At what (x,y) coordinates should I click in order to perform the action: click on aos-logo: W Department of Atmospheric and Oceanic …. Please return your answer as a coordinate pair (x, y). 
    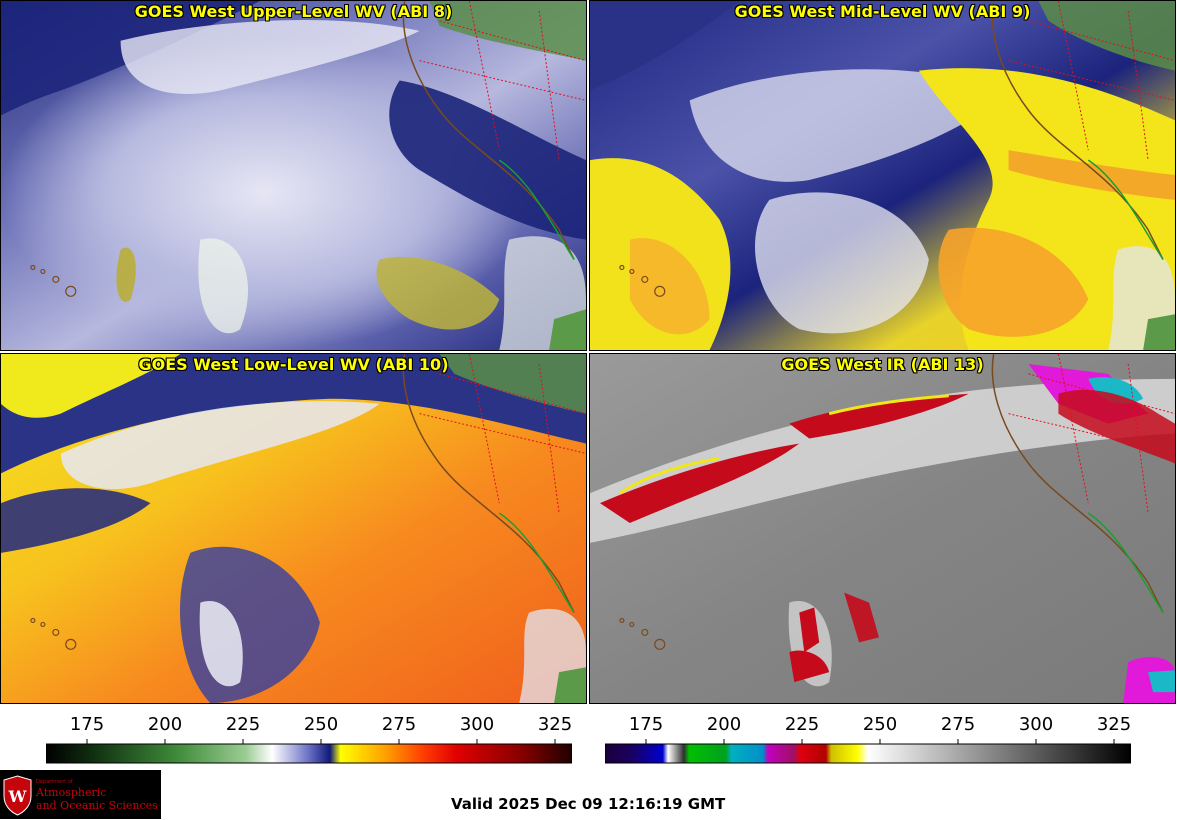
    Looking at the image, I should click on (80, 794).